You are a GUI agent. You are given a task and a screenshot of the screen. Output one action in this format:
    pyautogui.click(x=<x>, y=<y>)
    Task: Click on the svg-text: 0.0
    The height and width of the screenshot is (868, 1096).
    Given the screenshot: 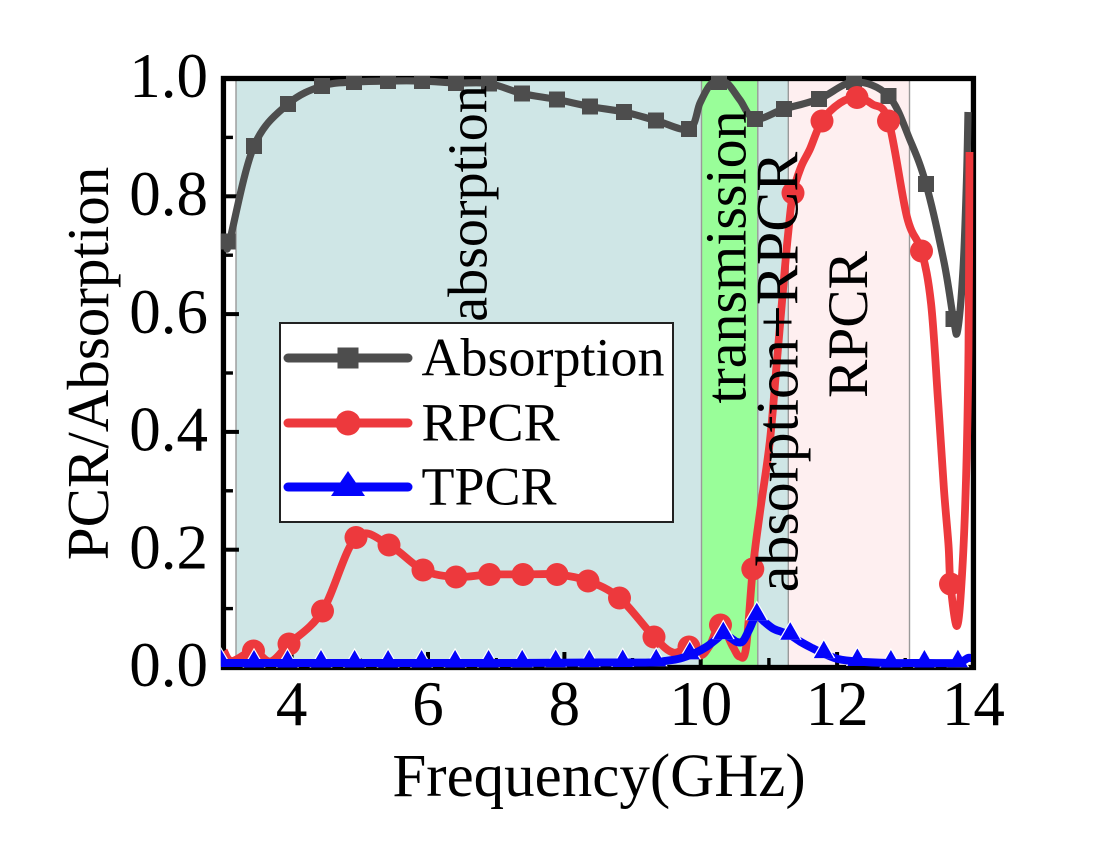 What is the action you would take?
    pyautogui.click(x=168, y=665)
    